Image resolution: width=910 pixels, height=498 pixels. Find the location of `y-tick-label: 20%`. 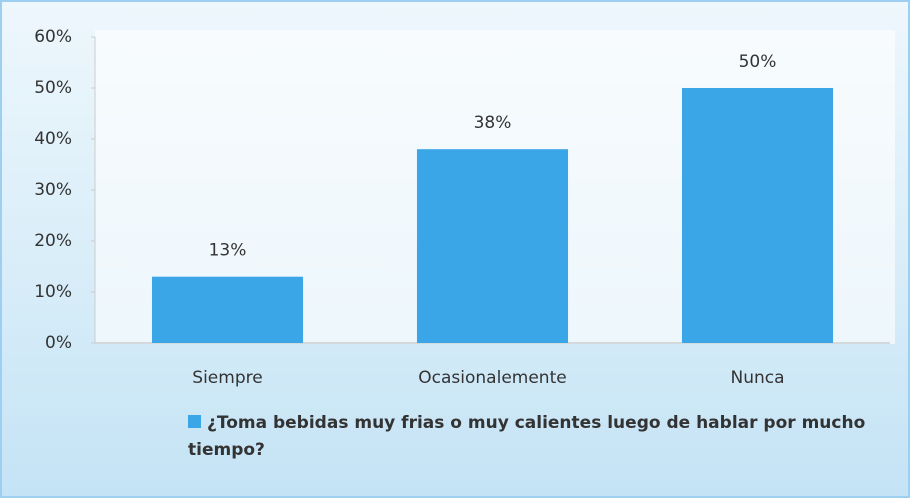

y-tick-label: 20% is located at coordinates (53, 241).